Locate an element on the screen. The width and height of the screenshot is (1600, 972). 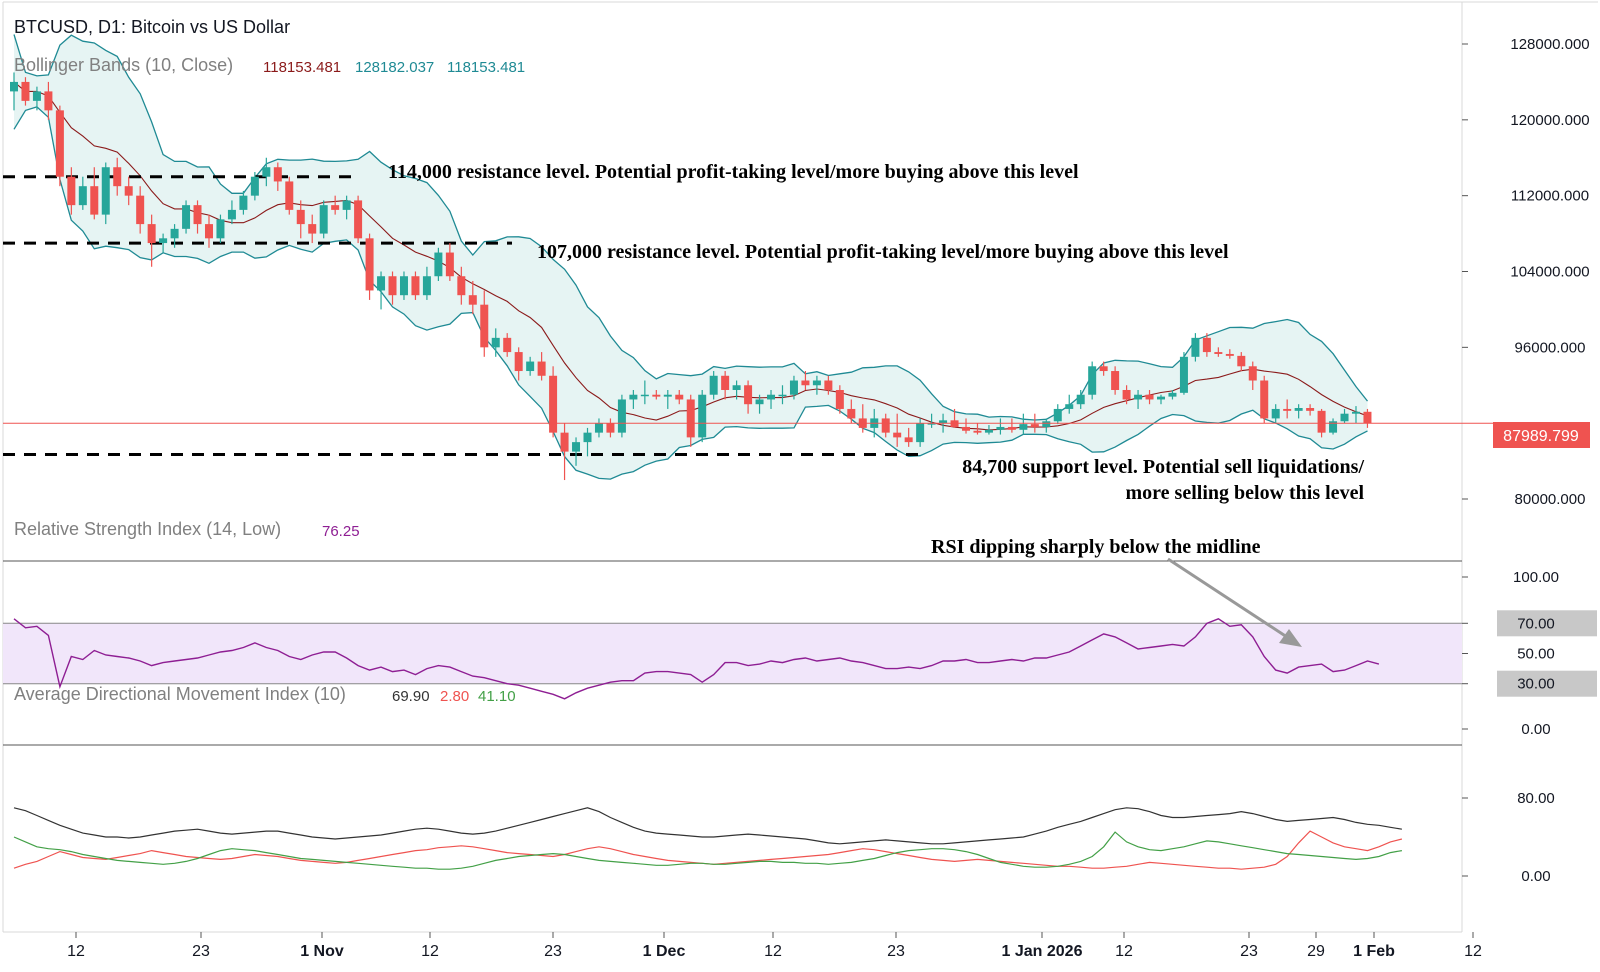
rsi-level-box is located at coordinates (1547, 623).